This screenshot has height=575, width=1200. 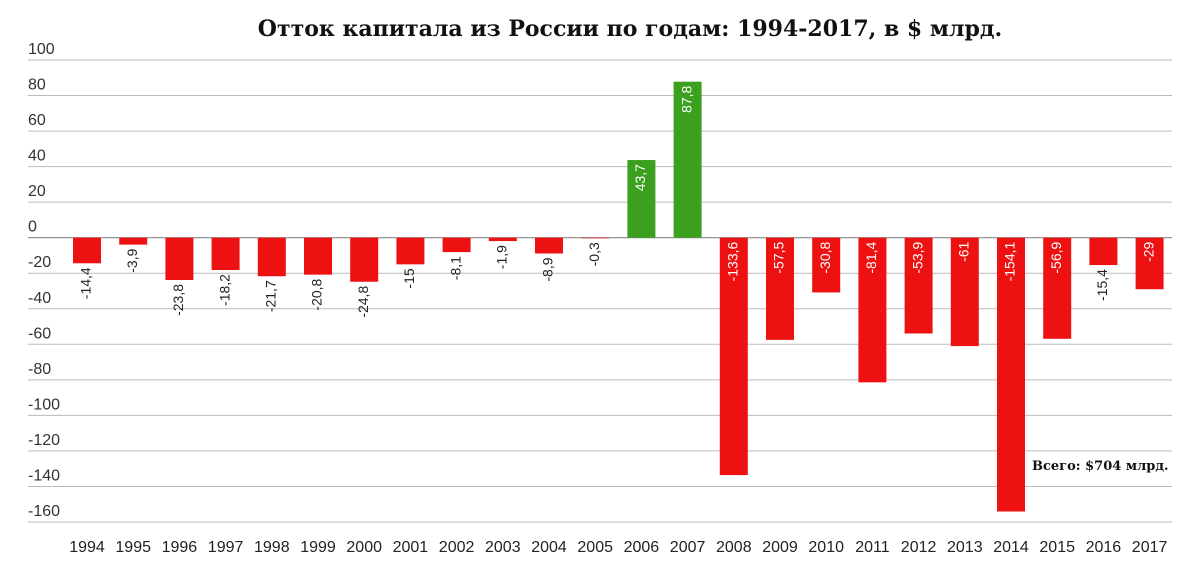 I want to click on bar-1996, so click(x=179, y=258).